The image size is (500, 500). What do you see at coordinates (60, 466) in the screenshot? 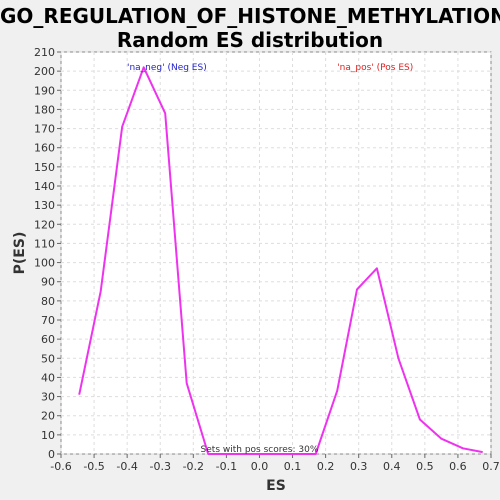
I see `x-tick-label: -0.6` at bounding box center [60, 466].